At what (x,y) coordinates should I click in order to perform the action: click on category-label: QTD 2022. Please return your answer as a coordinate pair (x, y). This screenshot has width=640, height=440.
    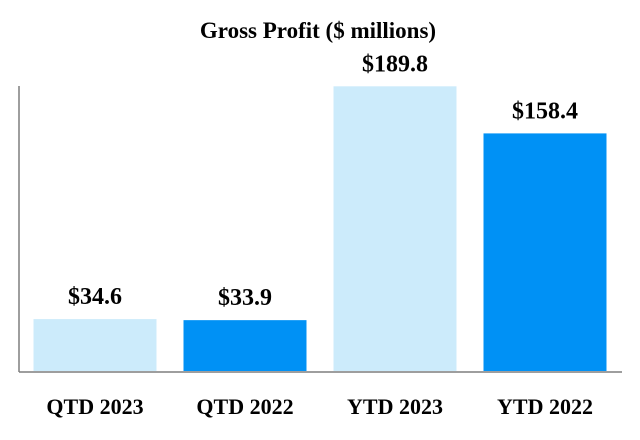
    Looking at the image, I should click on (244, 406).